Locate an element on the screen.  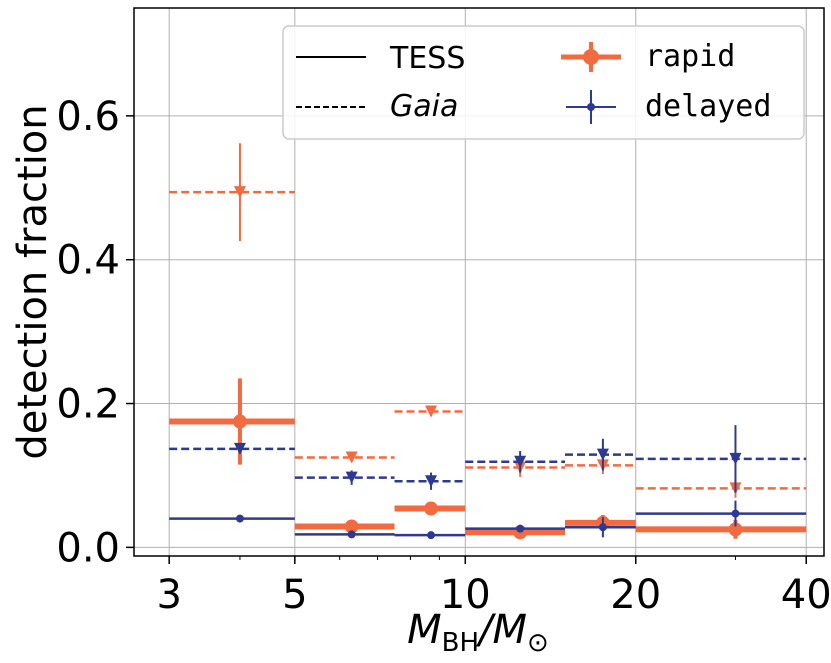
legend-rapid-marker is located at coordinates (591, 57).